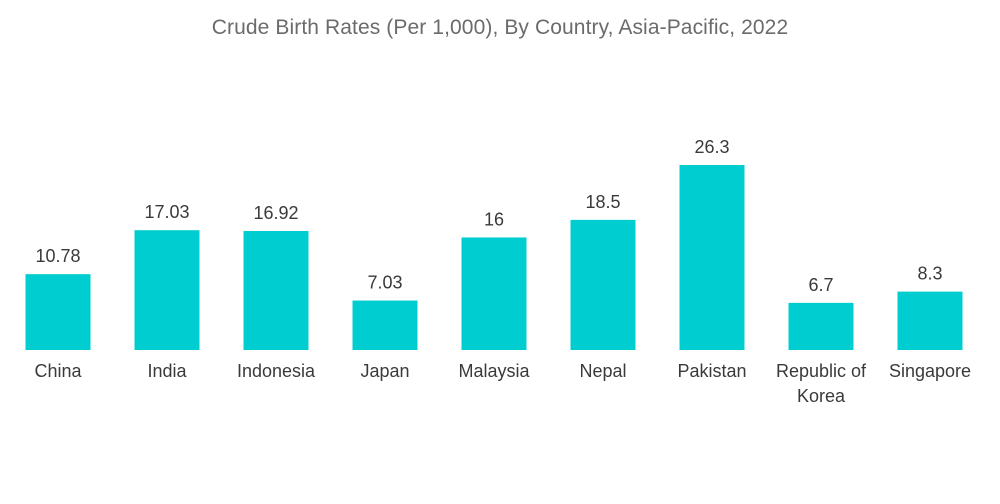 This screenshot has height=504, width=1000. Describe the element at coordinates (385, 325) in the screenshot. I see `bar-japan` at that location.